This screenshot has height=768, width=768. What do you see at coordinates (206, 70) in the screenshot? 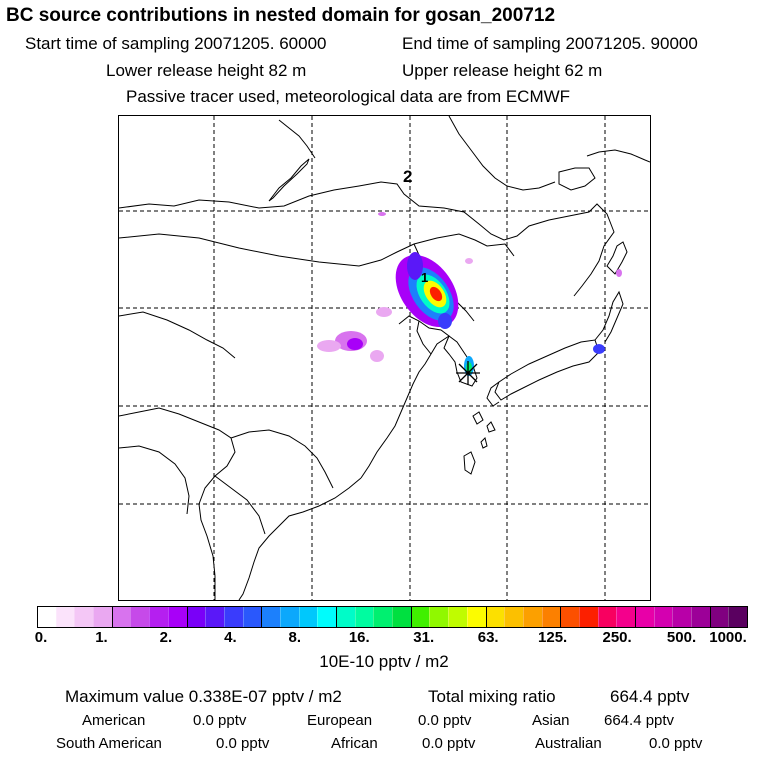
I see `lower-release-height: Lower release height 82 m` at bounding box center [206, 70].